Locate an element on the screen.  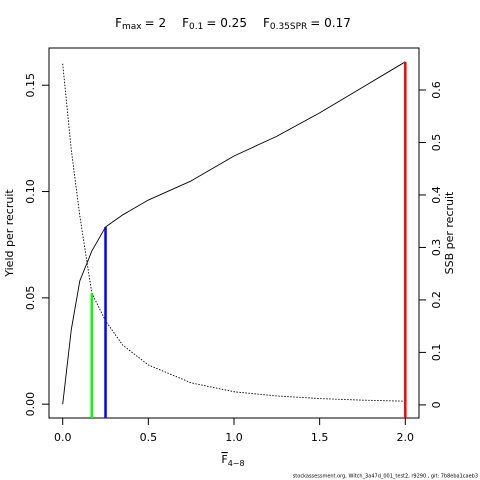
x-axis-label: F4−8 is located at coordinates (232, 460).